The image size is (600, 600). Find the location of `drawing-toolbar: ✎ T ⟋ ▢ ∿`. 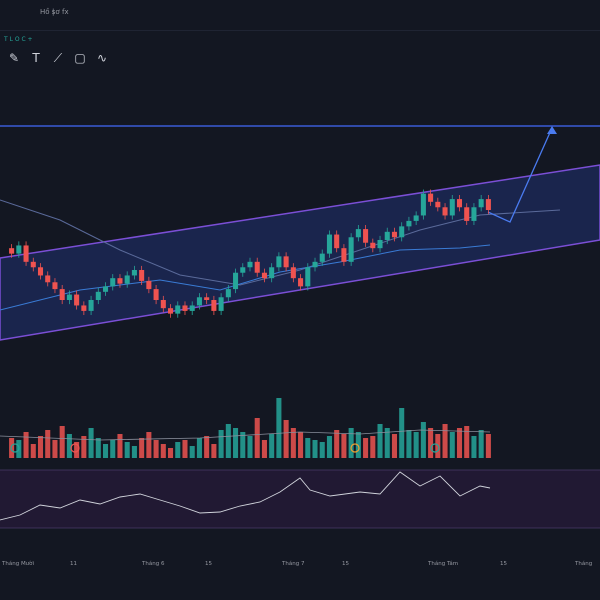

drawing-toolbar: ✎ T ⟋ ▢ ∿ is located at coordinates (58, 59).